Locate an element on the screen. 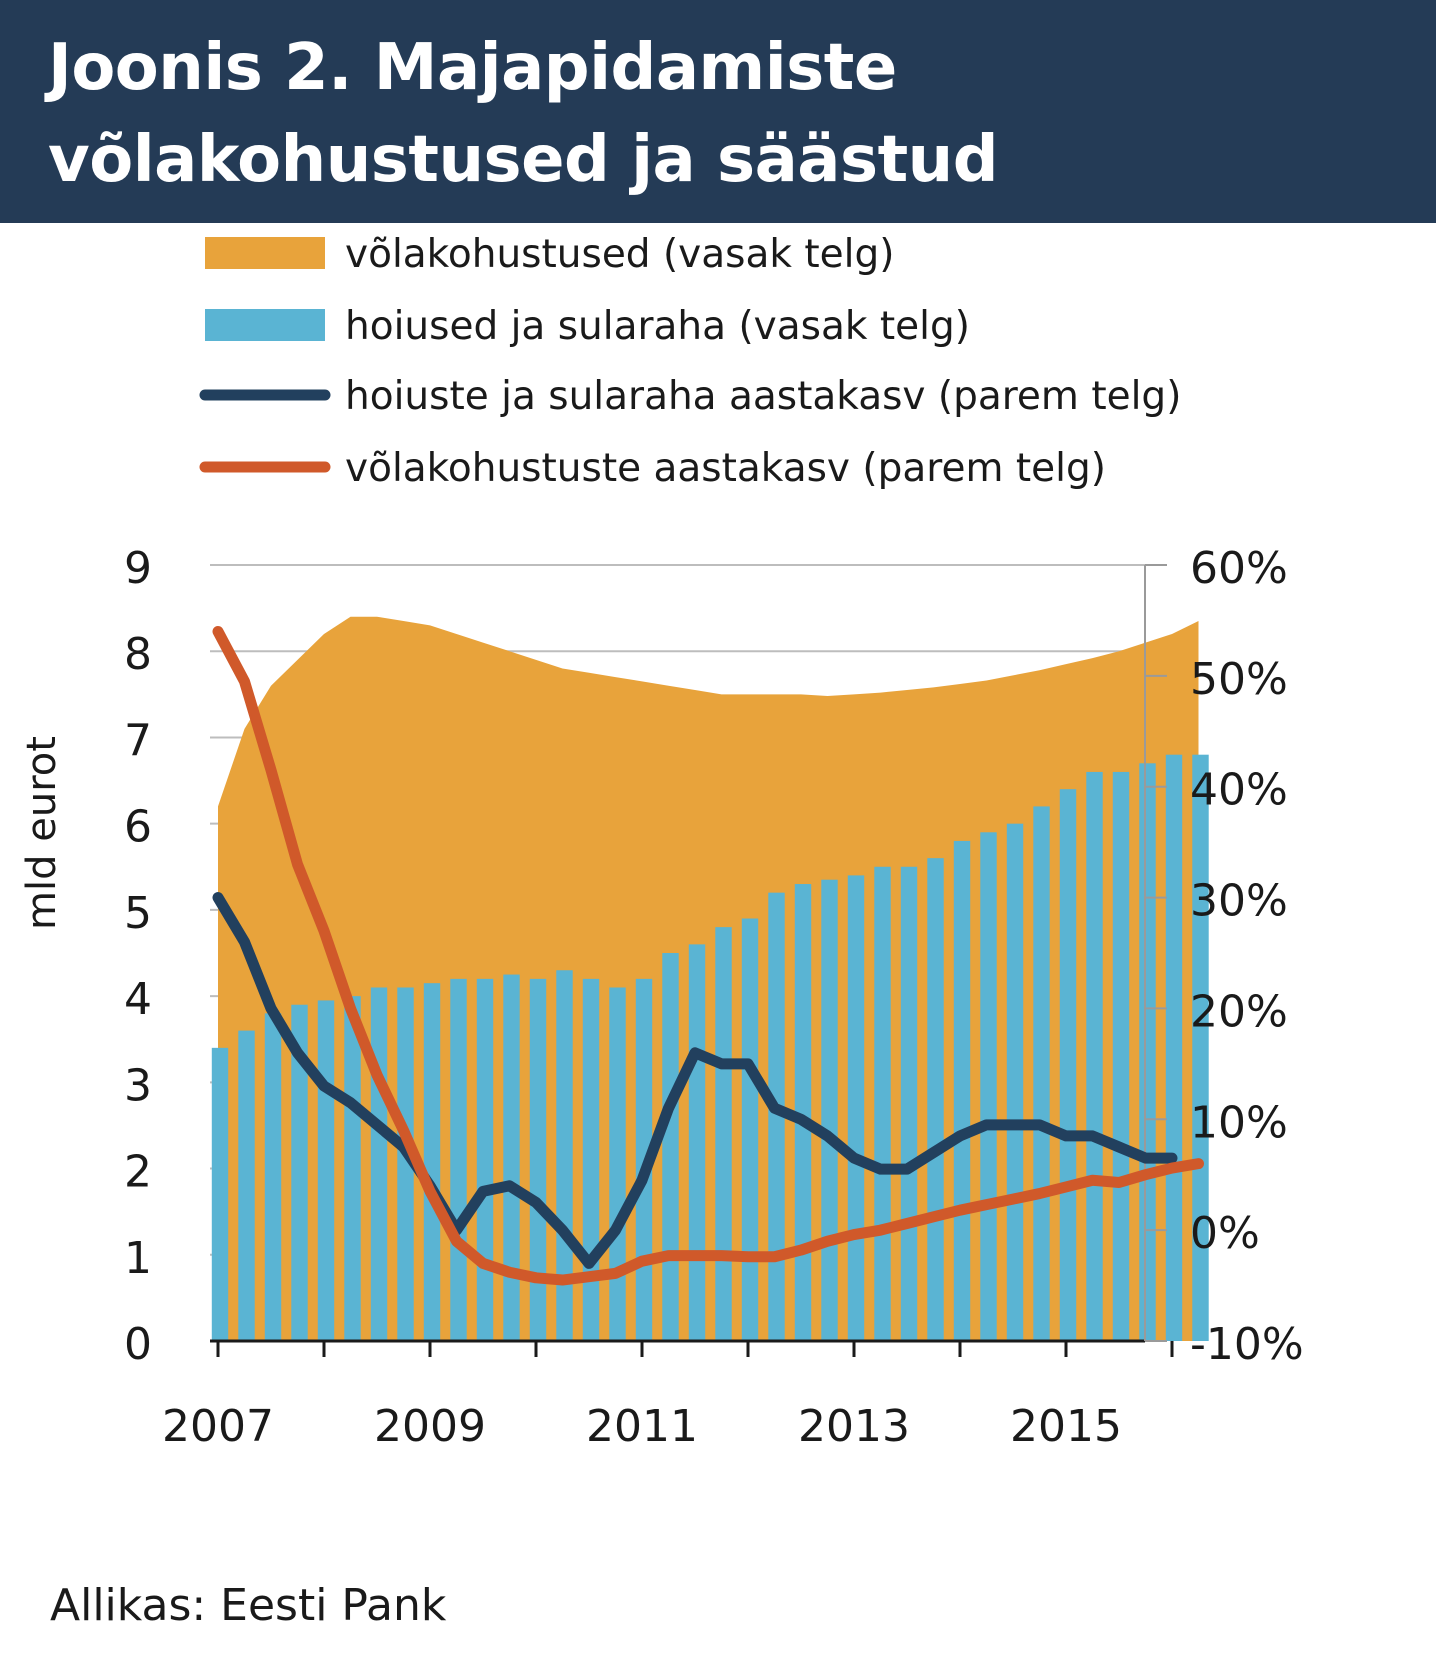 The width and height of the screenshot is (1442, 1657). y-tick-left: 3 is located at coordinates (138, 1085).